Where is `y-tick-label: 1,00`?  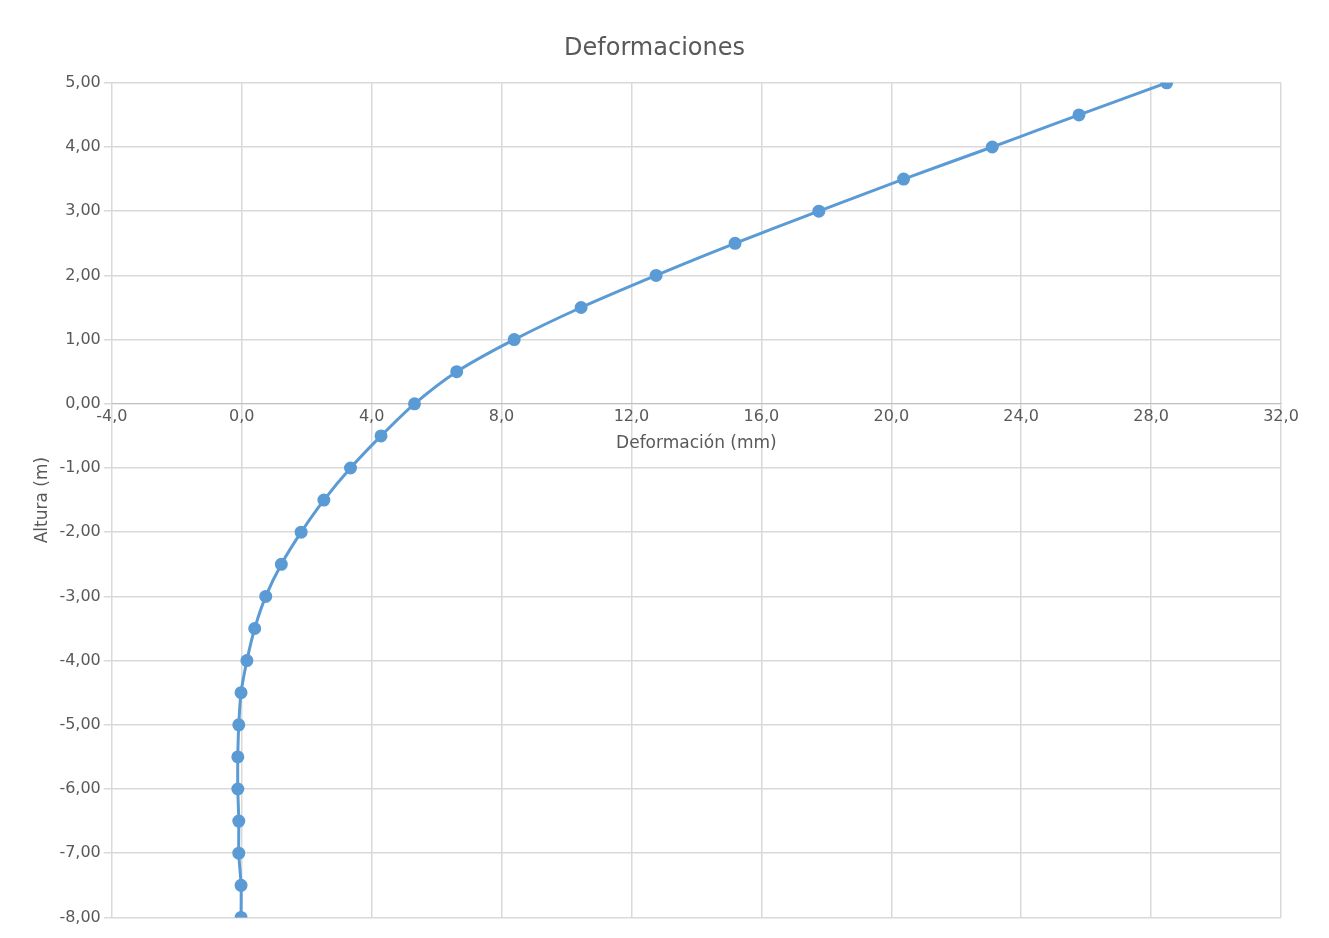 y-tick-label: 1,00 is located at coordinates (83, 338).